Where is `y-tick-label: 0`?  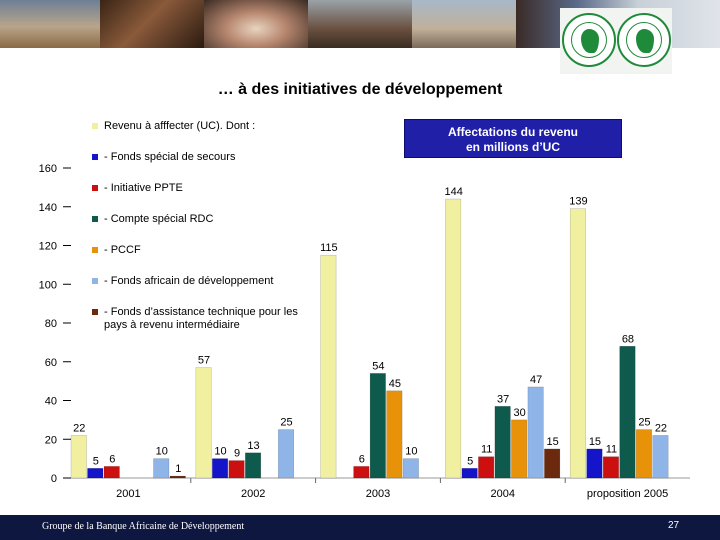
y-tick-label: 0 is located at coordinates (54, 479).